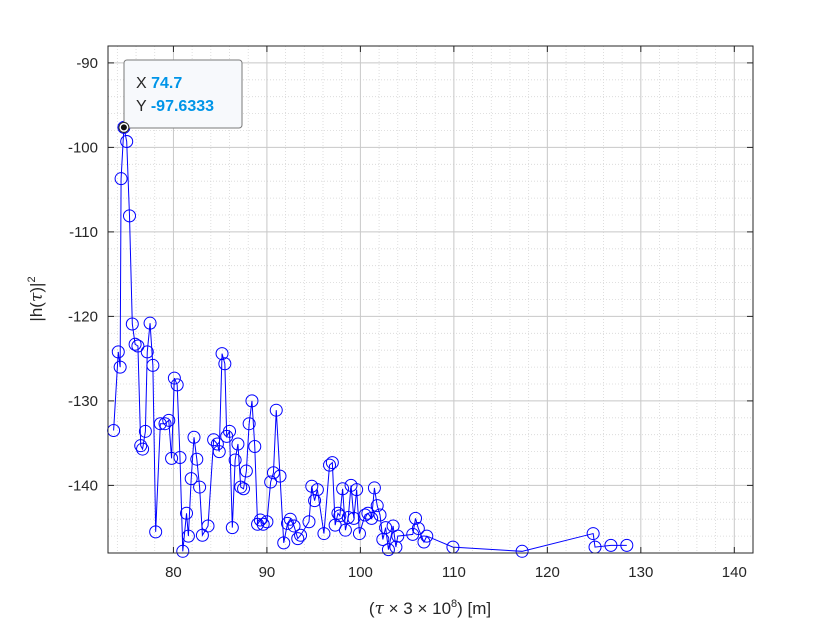 The image size is (830, 623). I want to click on x-axis-label: (τ × 3 × 108) [m], so click(430, 608).